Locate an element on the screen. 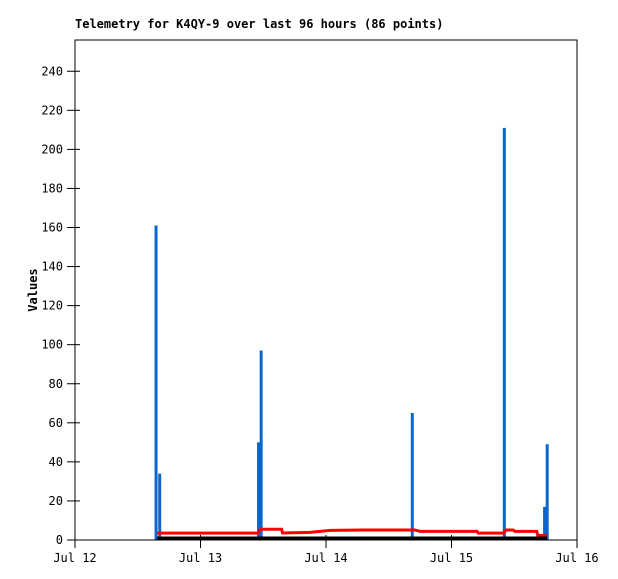 The image size is (618, 579). y-tick-label: 220 is located at coordinates (52, 110).